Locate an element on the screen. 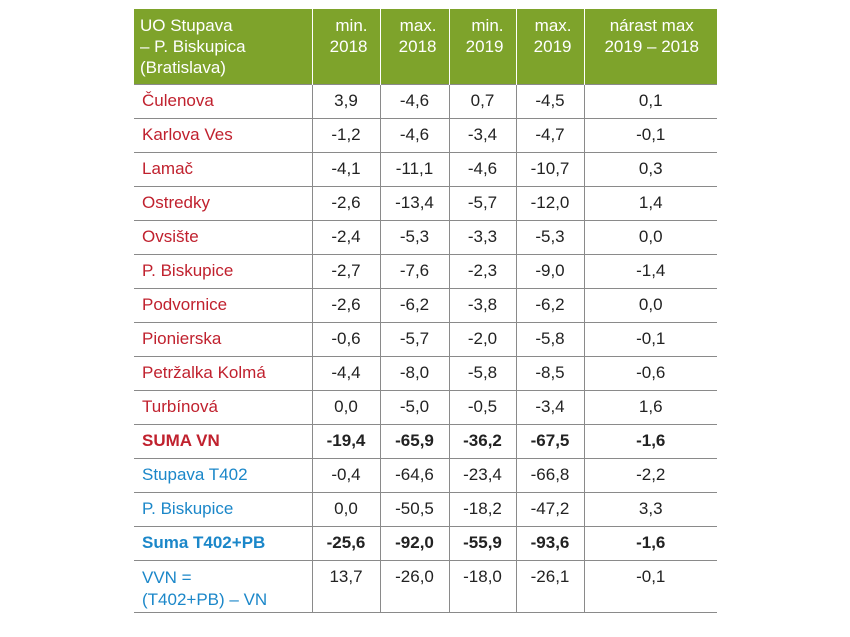  table-row: Stupava T402 -0,4 -64,6 -23,4 -66,8 -2,2 is located at coordinates (425, 474).